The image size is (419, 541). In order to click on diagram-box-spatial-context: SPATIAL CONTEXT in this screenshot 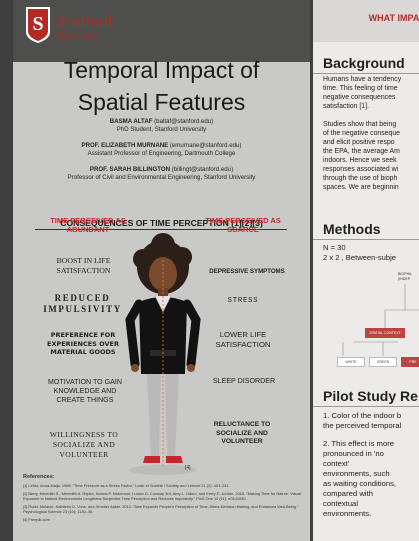, I will do `click(385, 333)`.